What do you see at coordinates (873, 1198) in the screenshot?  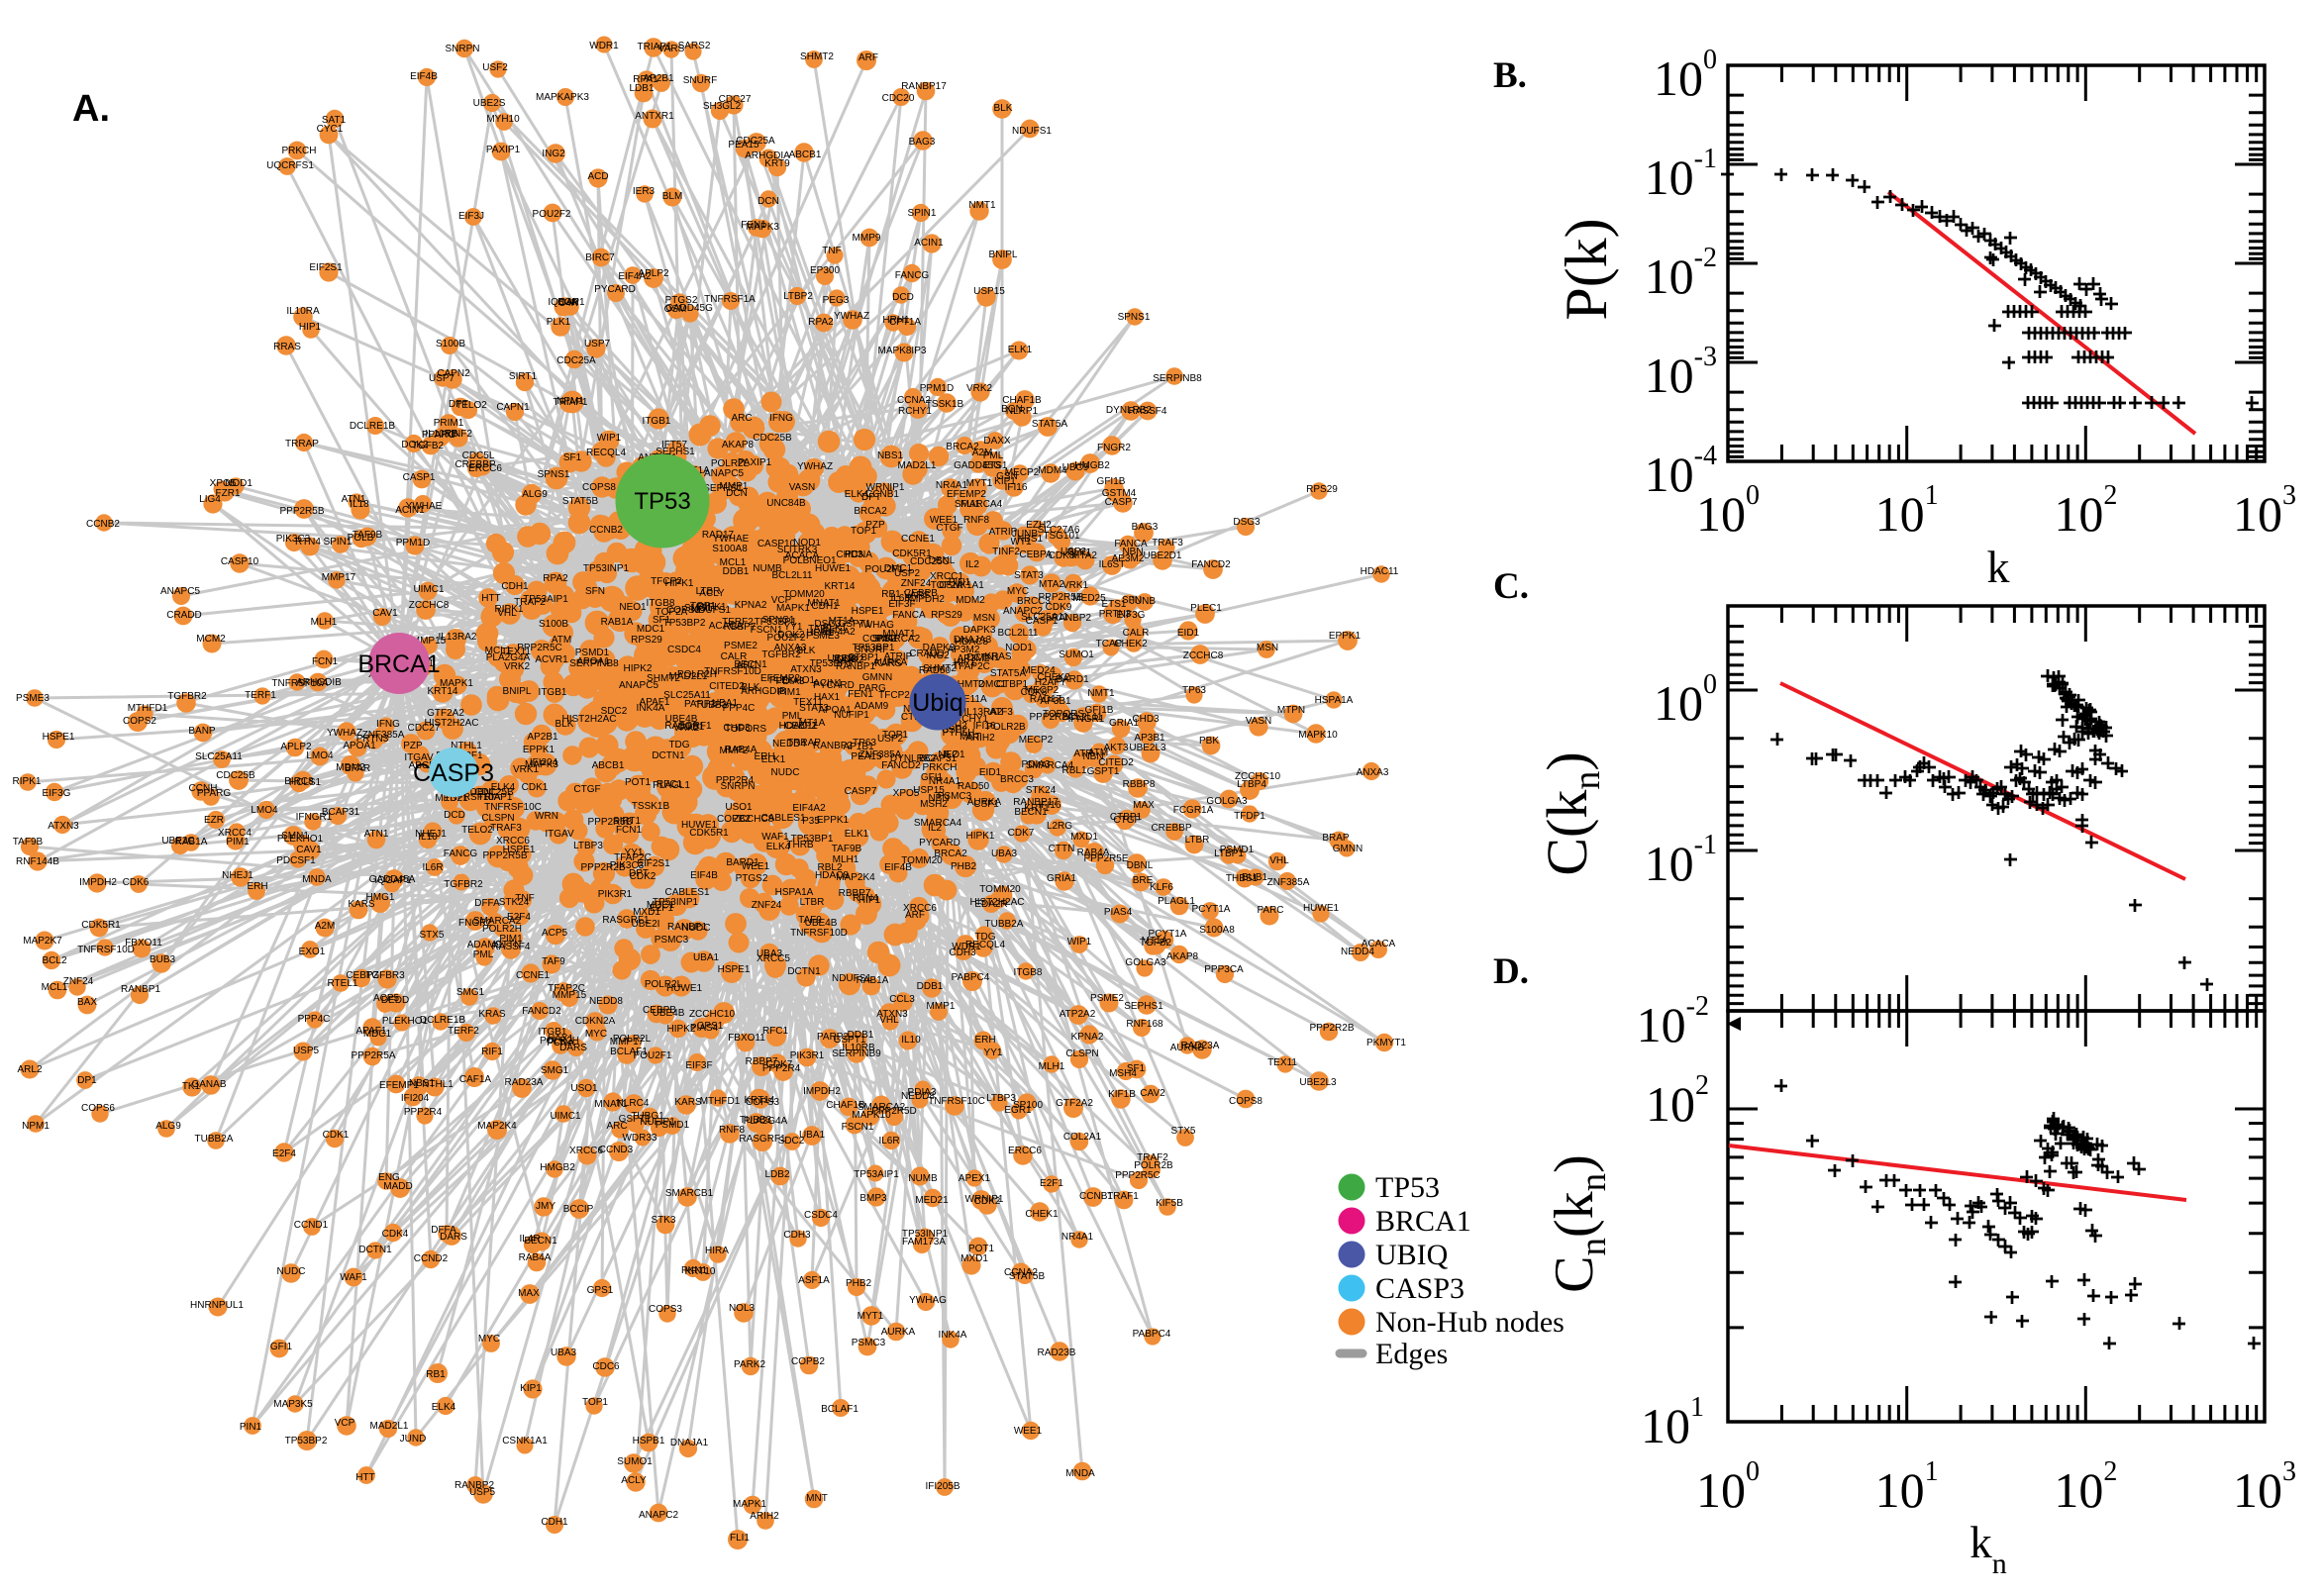 I see `svg-text: BMP3` at bounding box center [873, 1198].